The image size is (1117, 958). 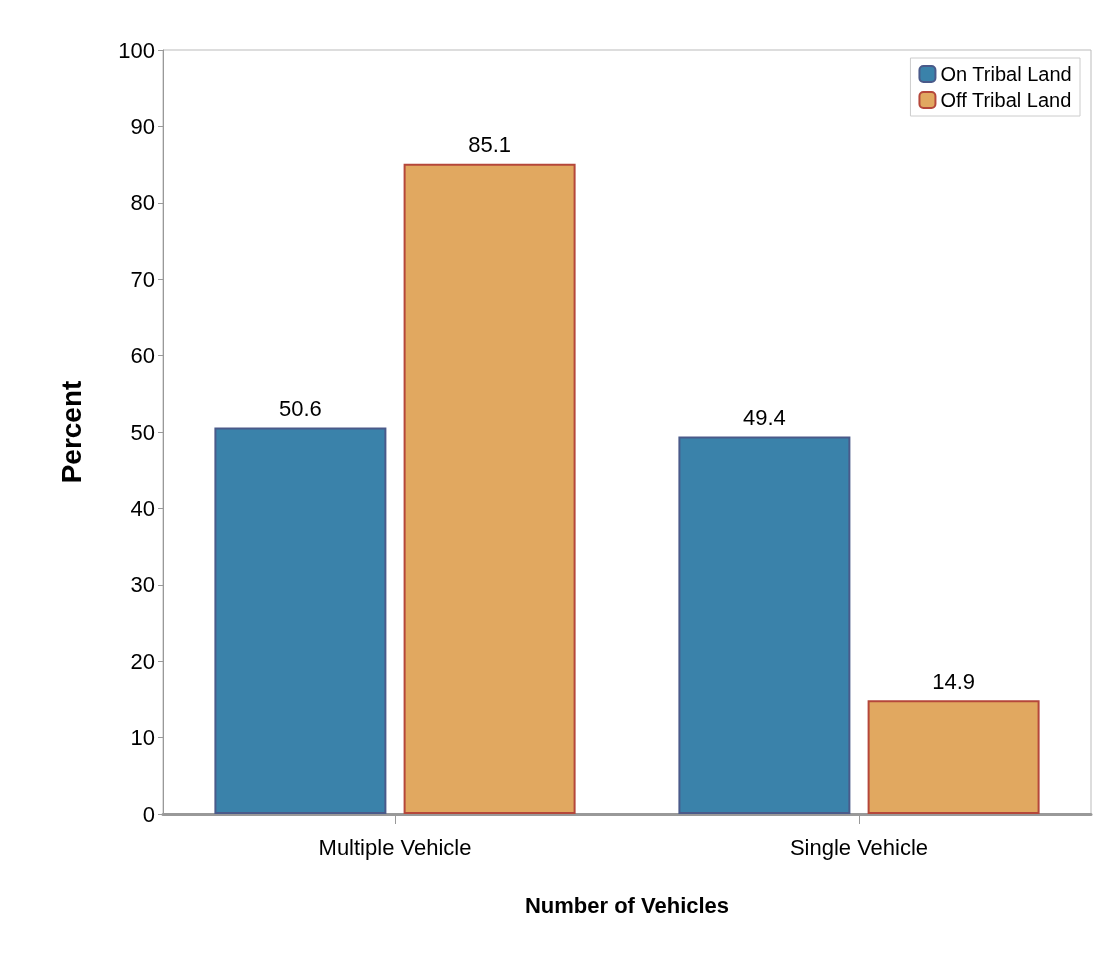 I want to click on y-tick-label: 50, so click(x=142, y=432).